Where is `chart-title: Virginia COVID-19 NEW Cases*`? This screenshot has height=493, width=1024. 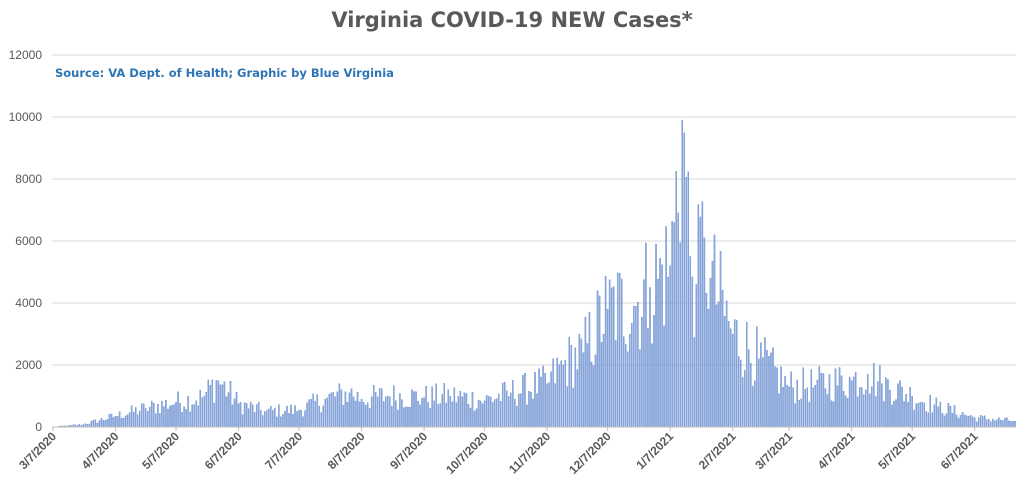
chart-title: Virginia COVID-19 NEW Cases* is located at coordinates (512, 20).